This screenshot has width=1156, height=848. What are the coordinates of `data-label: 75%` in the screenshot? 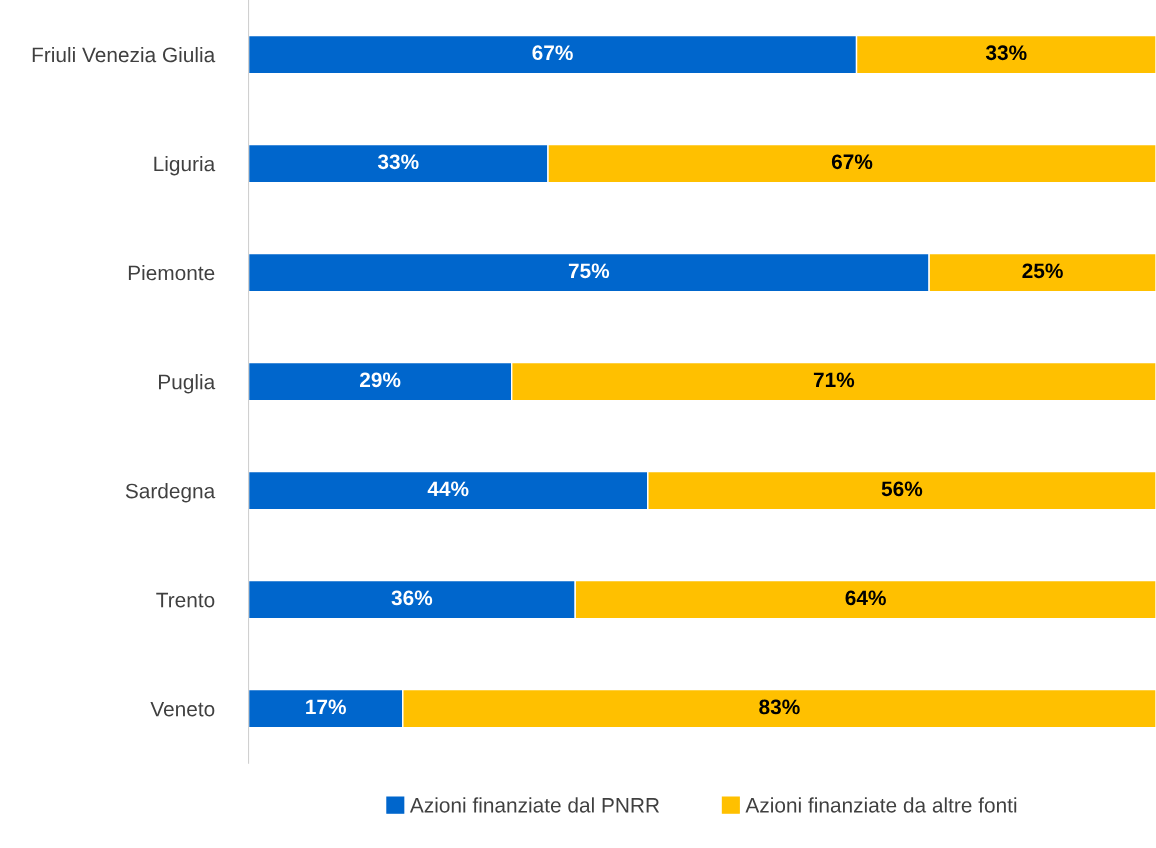 It's located at (589, 271).